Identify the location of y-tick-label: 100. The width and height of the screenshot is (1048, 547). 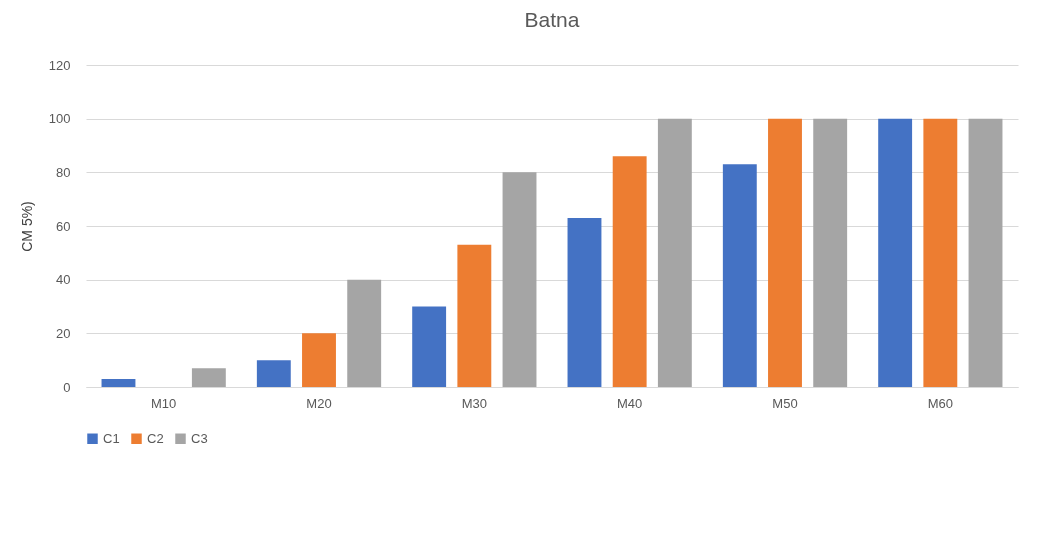
(59, 119).